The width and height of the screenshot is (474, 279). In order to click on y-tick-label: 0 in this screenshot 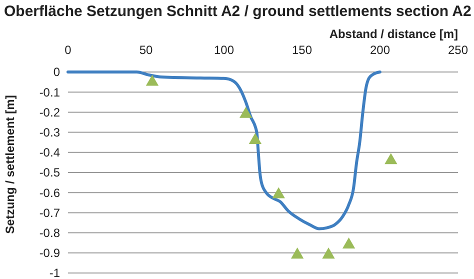, I will do `click(56, 72)`.